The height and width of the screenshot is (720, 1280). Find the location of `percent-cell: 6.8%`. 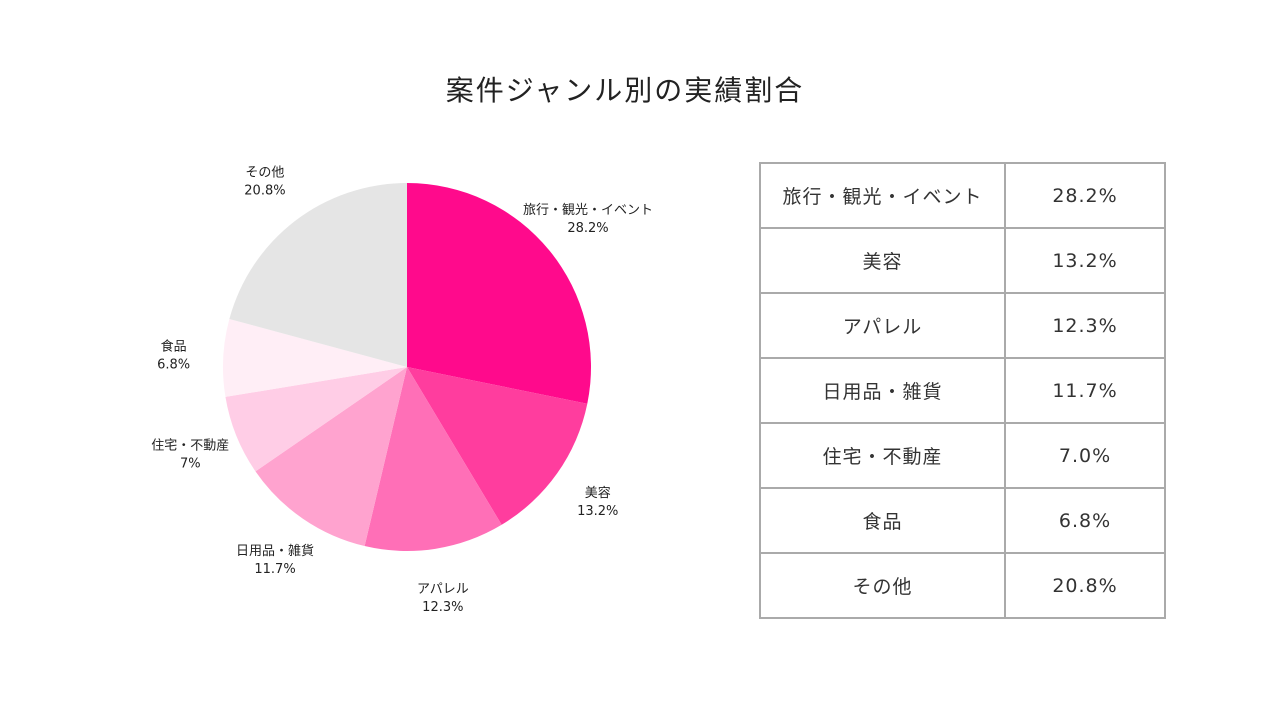

percent-cell: 6.8% is located at coordinates (1085, 520).